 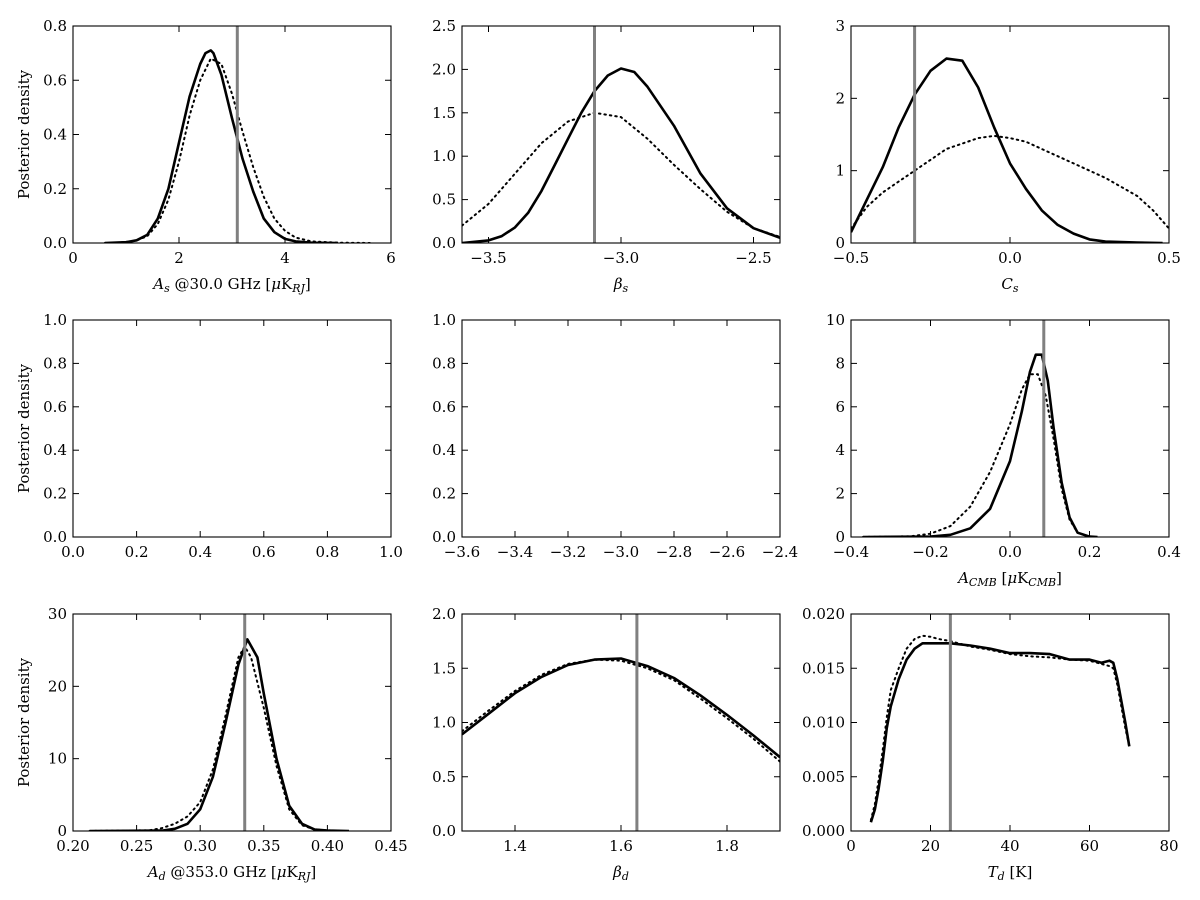 I want to click on x-tick-label: 0.40, so click(x=327, y=846).